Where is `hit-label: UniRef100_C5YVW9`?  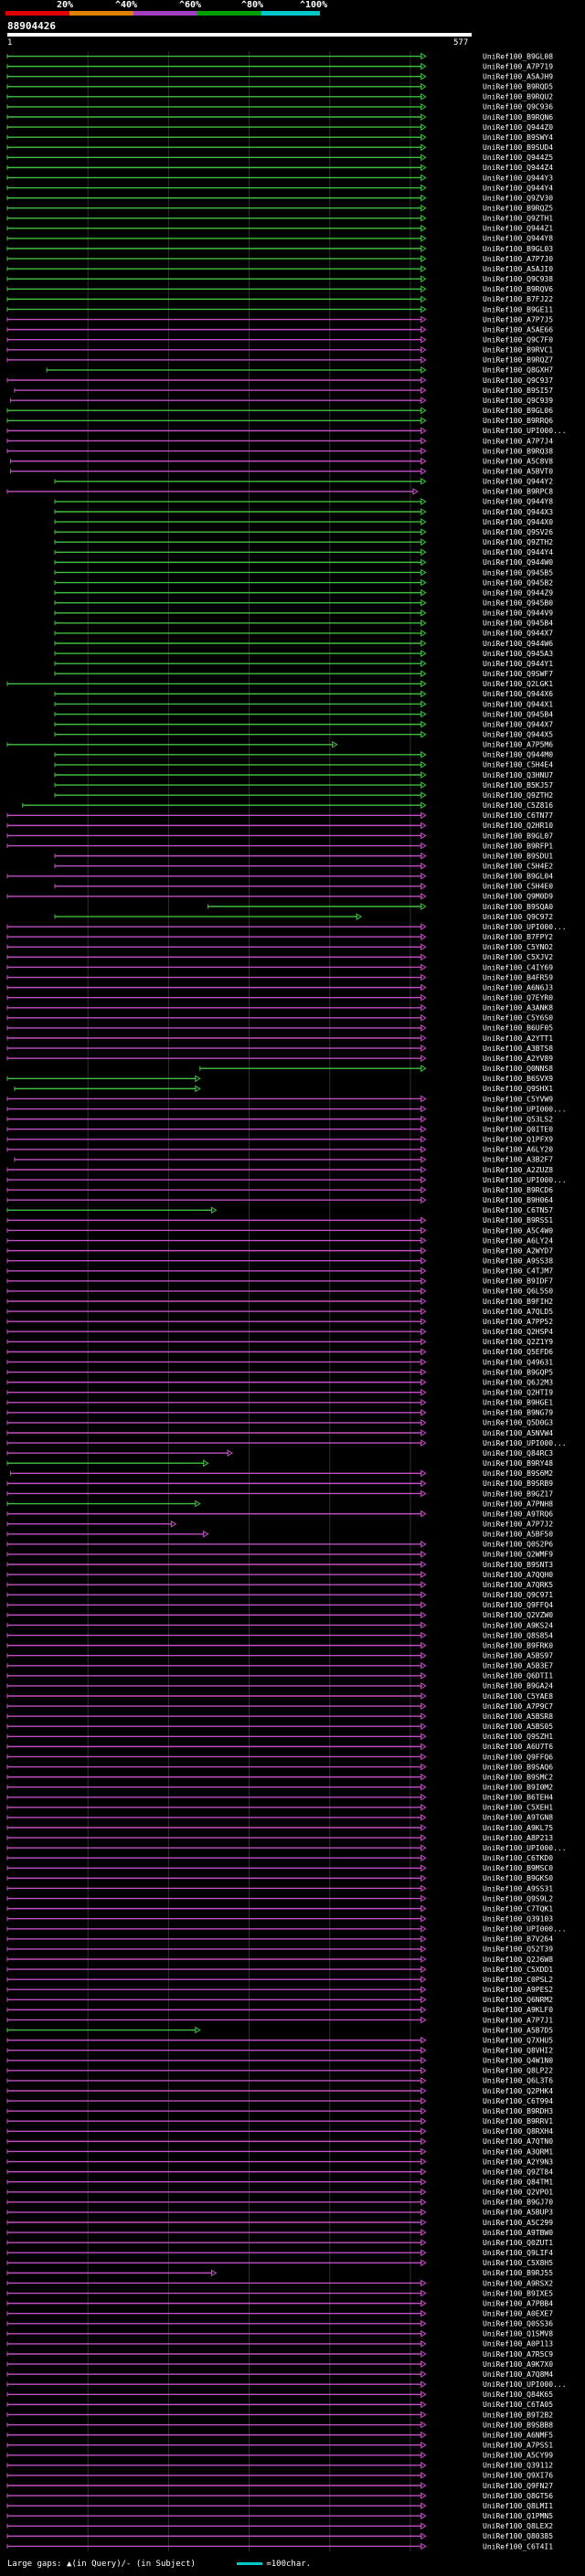 hit-label: UniRef100_C5YVW9 is located at coordinates (518, 1099).